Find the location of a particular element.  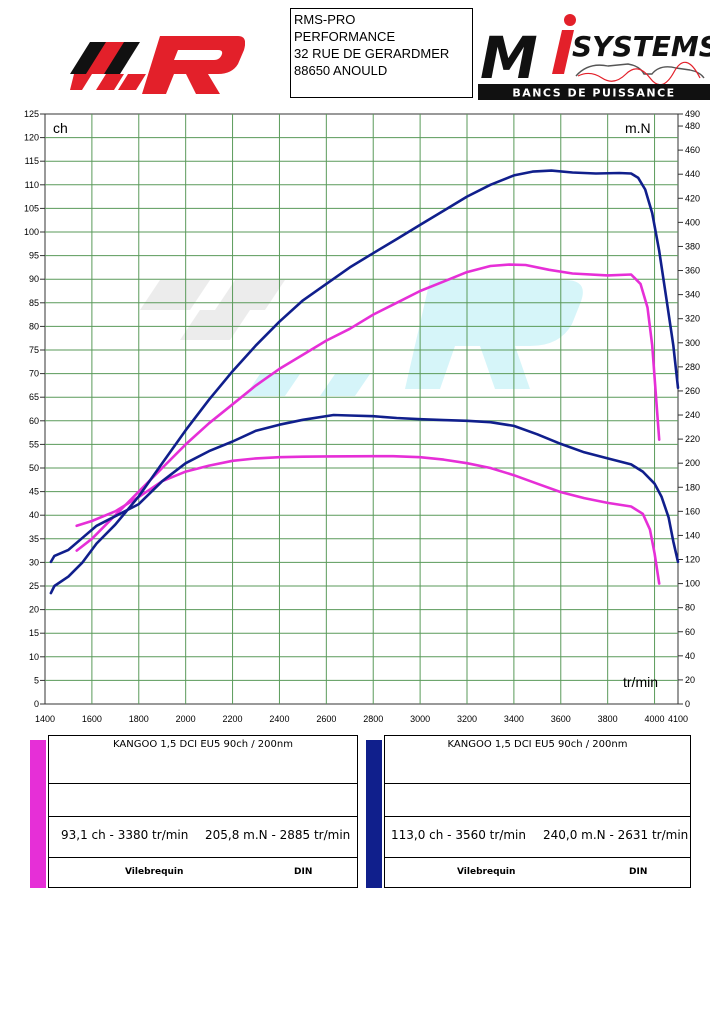

y-left-tick-label: 105 is located at coordinates (31, 208).